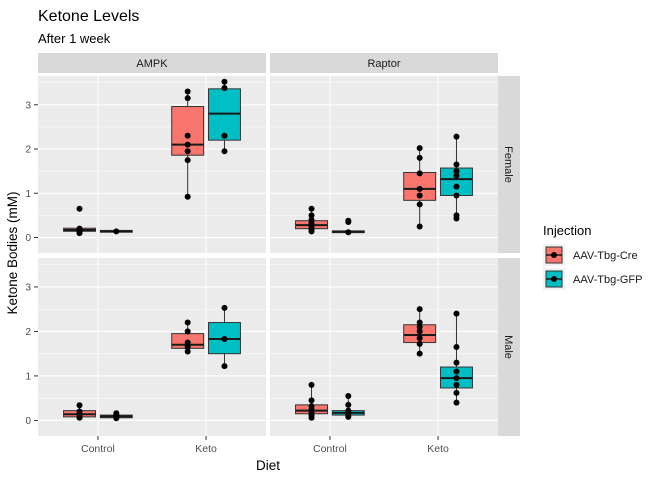 The image size is (672, 485). Describe the element at coordinates (268, 465) in the screenshot. I see `x-axis-label: Diet` at that location.